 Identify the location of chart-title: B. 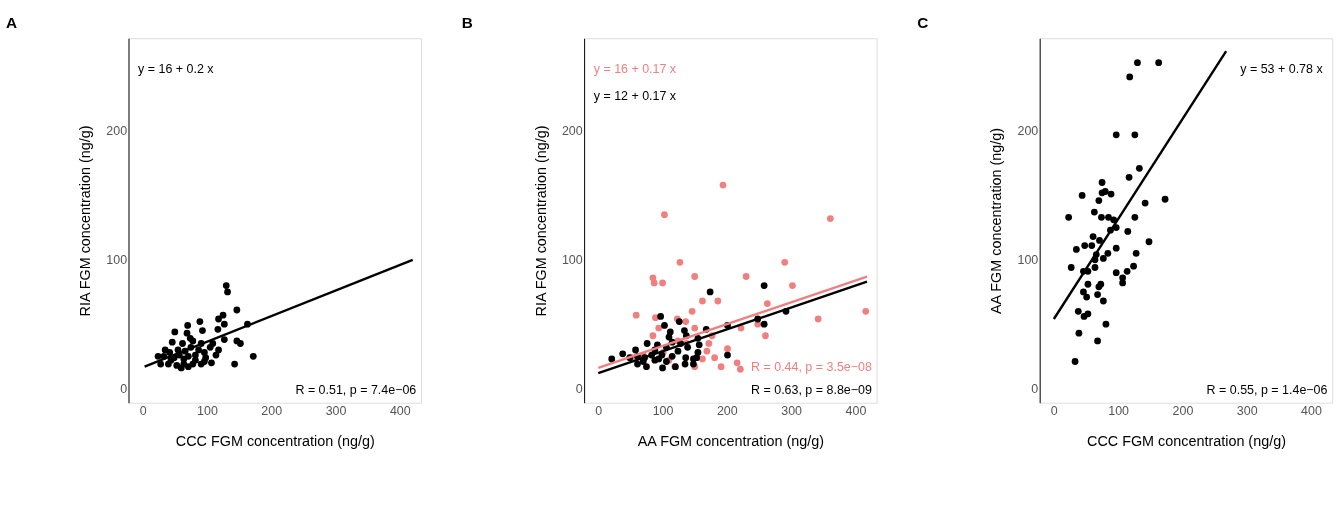
(467, 22).